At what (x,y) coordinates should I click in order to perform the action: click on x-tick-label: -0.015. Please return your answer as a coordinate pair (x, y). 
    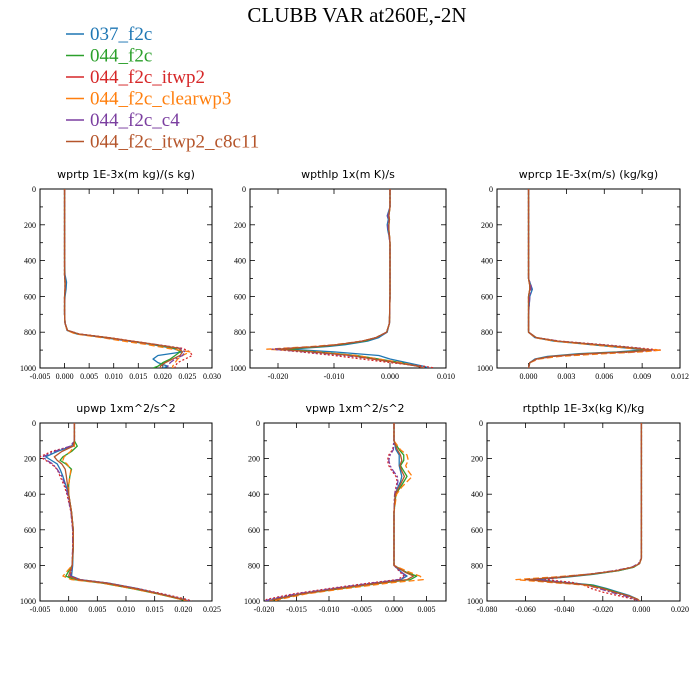
    Looking at the image, I should click on (296, 609).